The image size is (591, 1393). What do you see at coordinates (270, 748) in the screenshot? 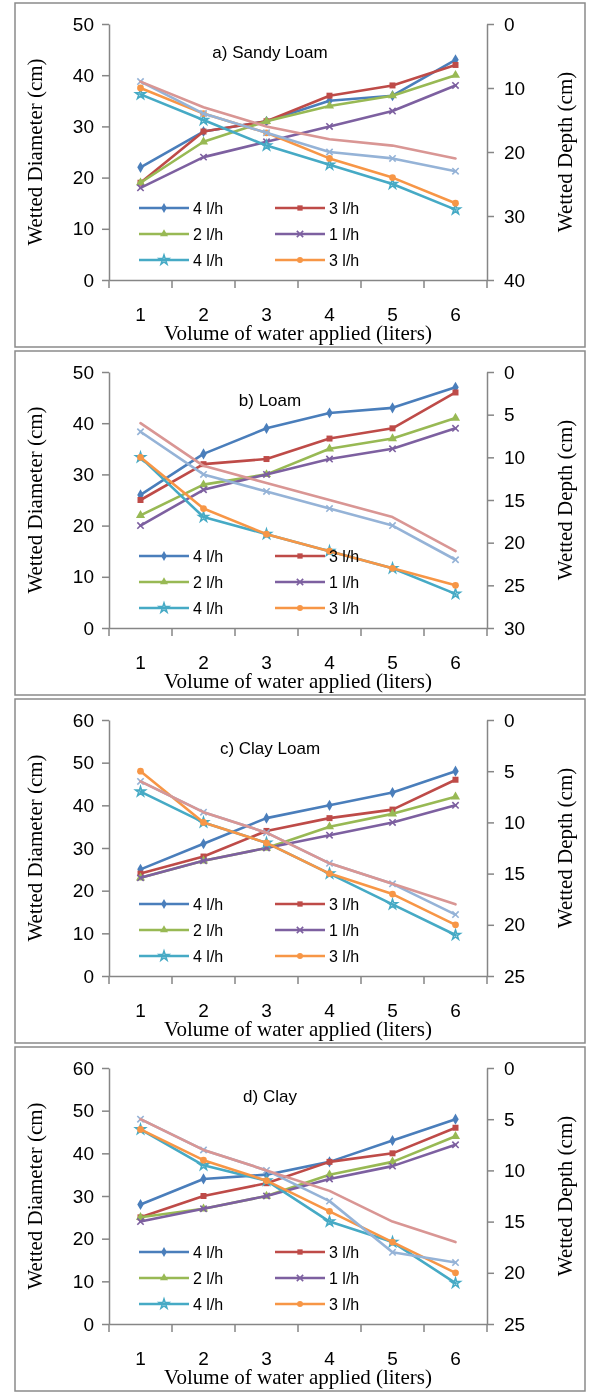
I see `text: c) Clay Loam` at bounding box center [270, 748].